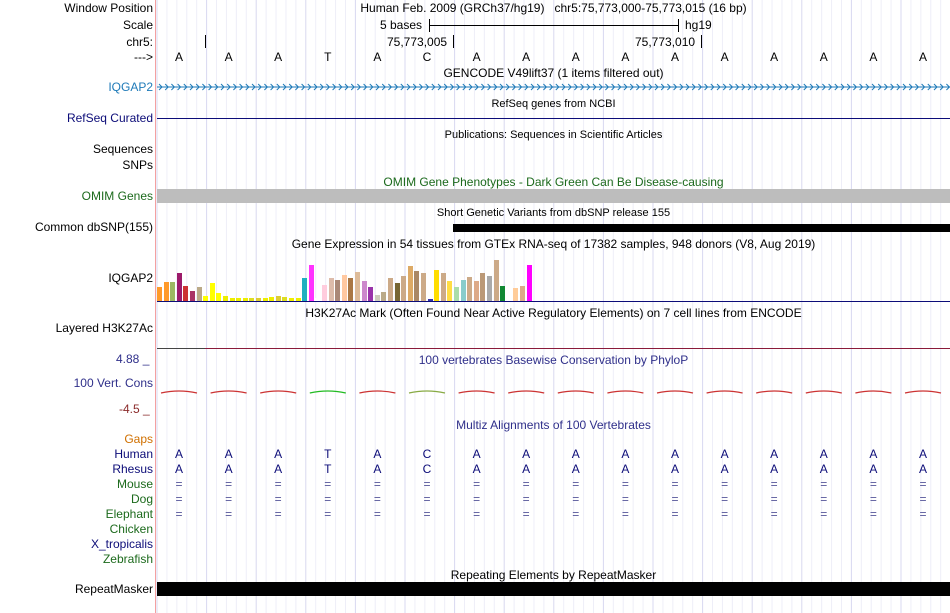  Describe the element at coordinates (130, 278) in the screenshot. I see `gtex-label: IQGAP2` at that location.